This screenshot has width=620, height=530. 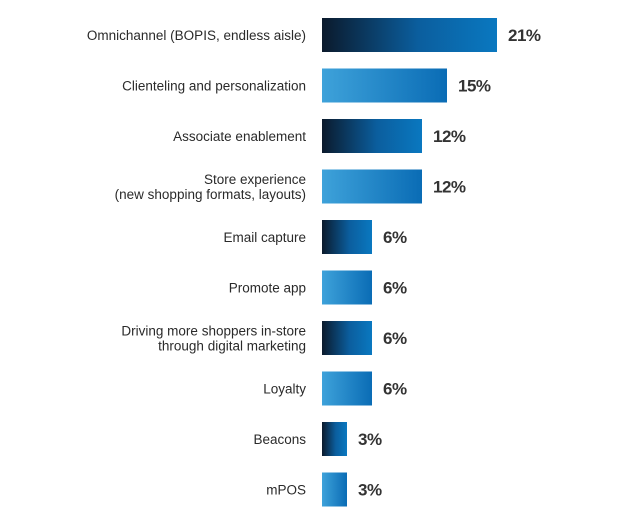 I want to click on category-label: through digital marketing, so click(x=232, y=346).